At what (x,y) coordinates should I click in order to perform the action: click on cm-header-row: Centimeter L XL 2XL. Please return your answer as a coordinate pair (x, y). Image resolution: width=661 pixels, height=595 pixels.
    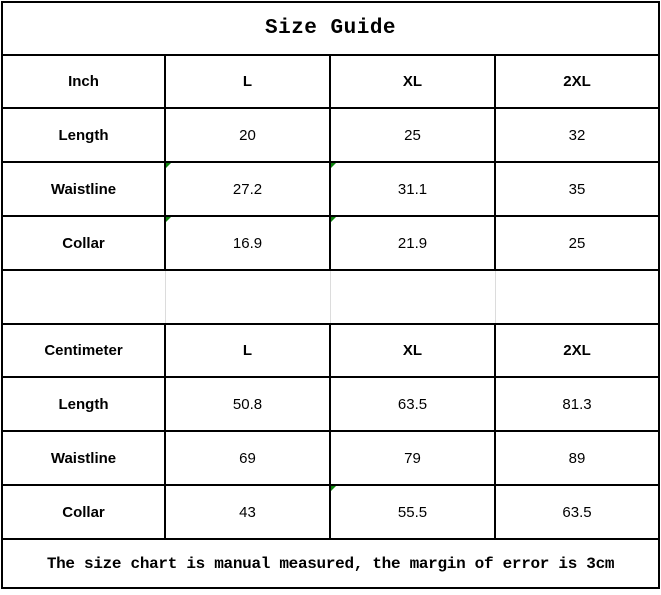
    Looking at the image, I should click on (331, 350).